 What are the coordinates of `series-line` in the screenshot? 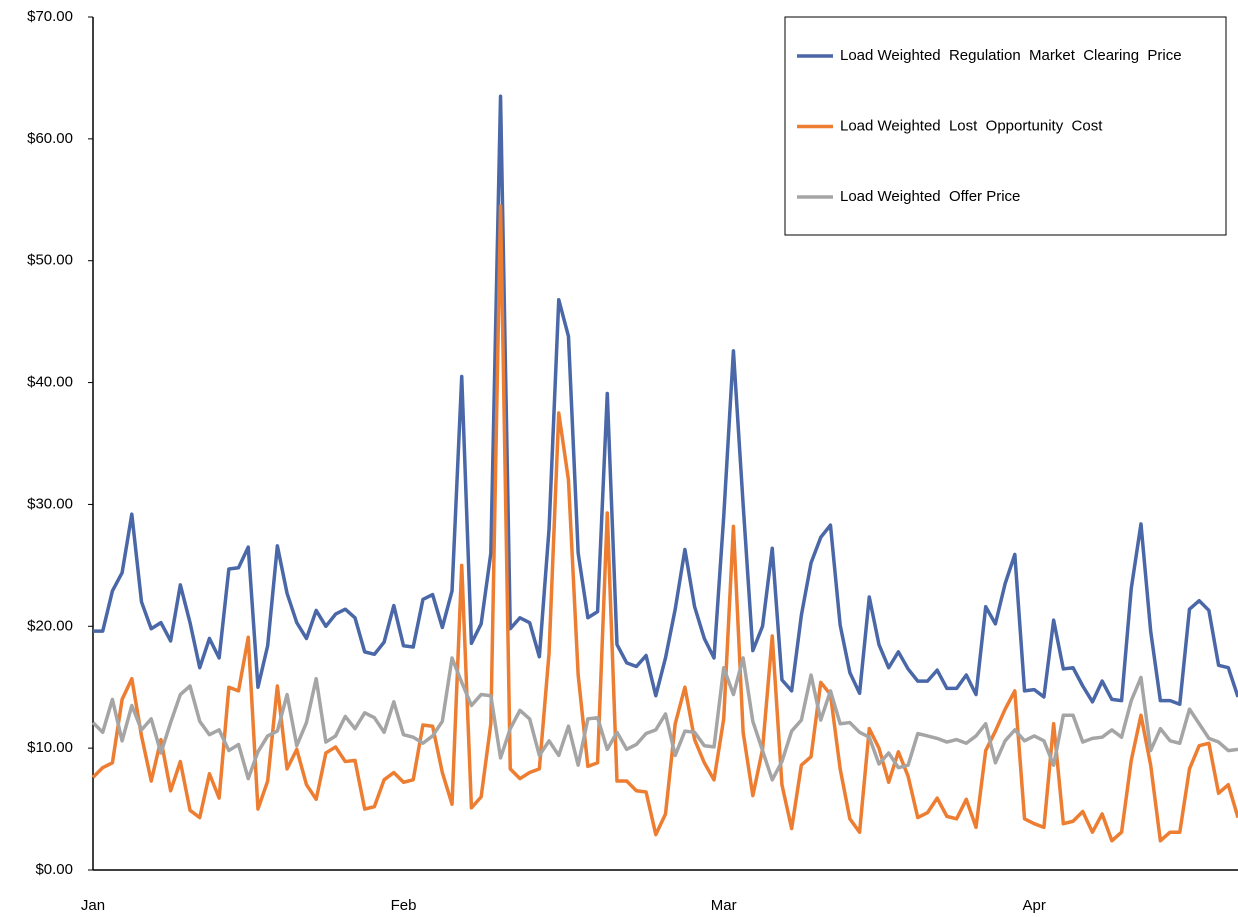 It's located at (664, 719).